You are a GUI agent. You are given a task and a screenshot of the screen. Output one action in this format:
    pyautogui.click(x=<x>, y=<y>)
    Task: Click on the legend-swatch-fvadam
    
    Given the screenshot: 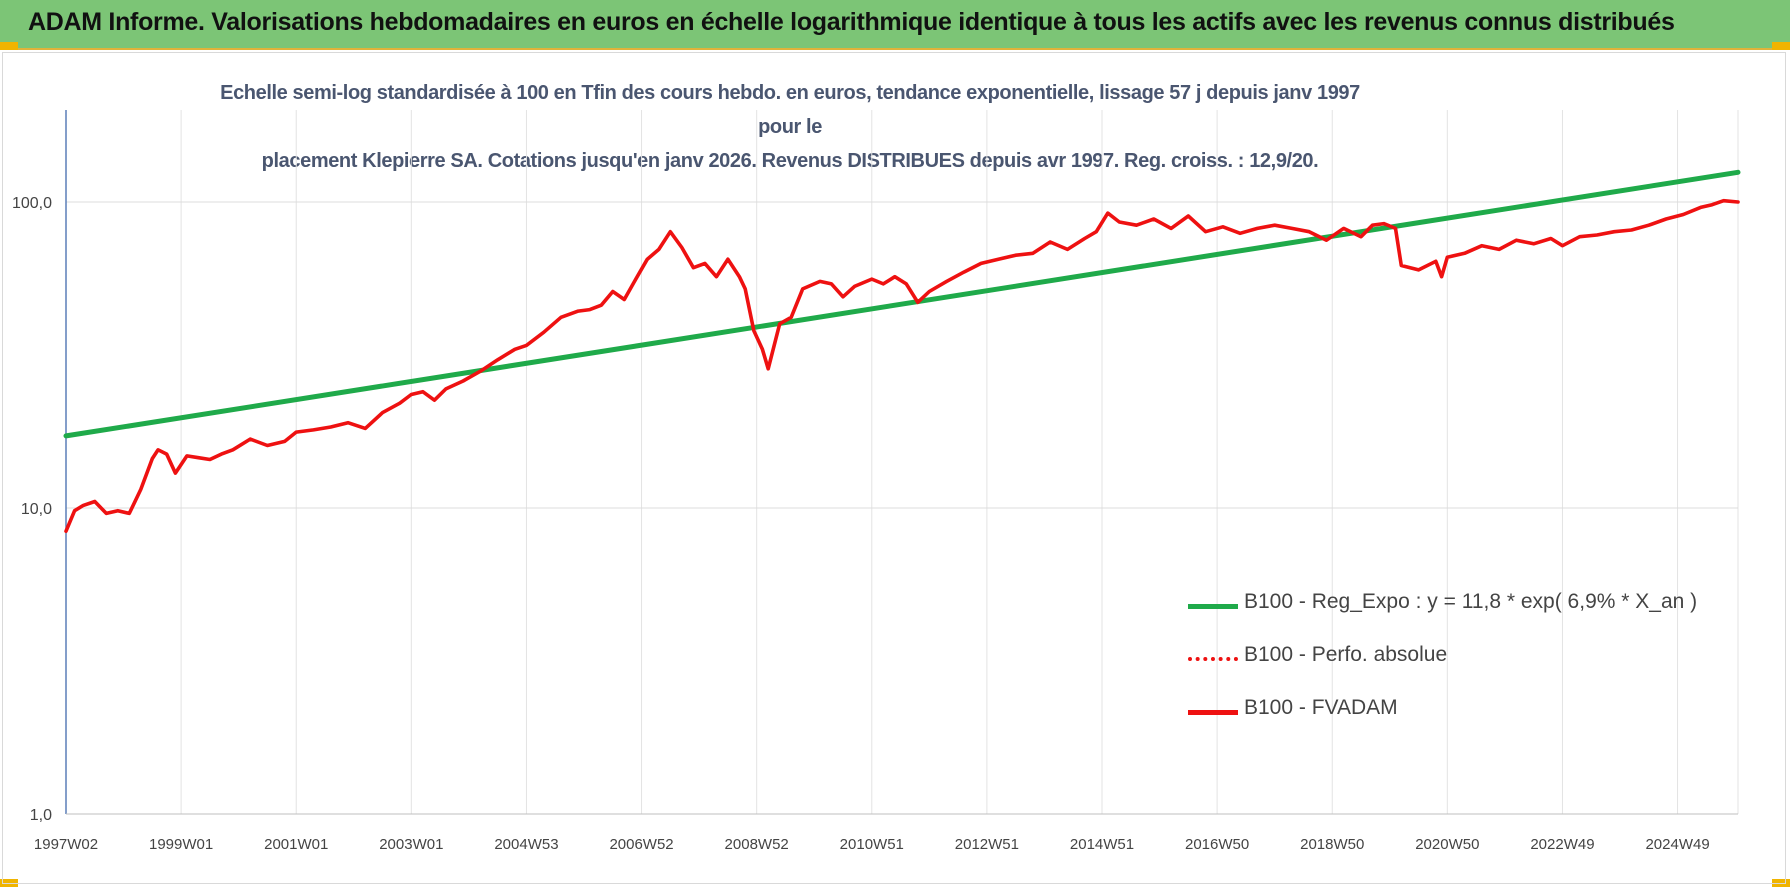 What is the action you would take?
    pyautogui.click(x=1213, y=712)
    